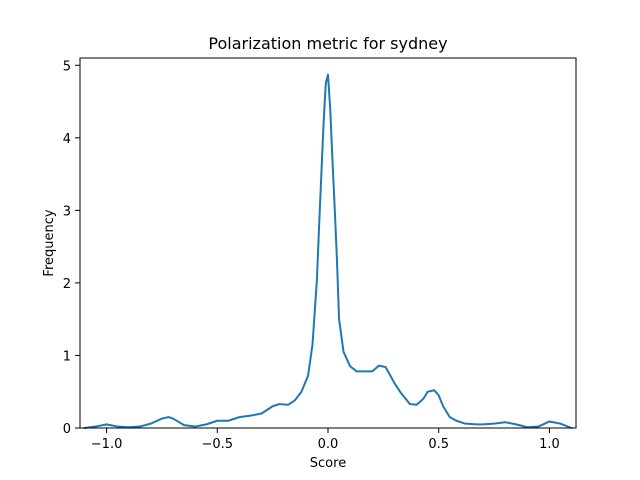  What do you see at coordinates (438, 444) in the screenshot?
I see `x-tick-label: 0.5` at bounding box center [438, 444].